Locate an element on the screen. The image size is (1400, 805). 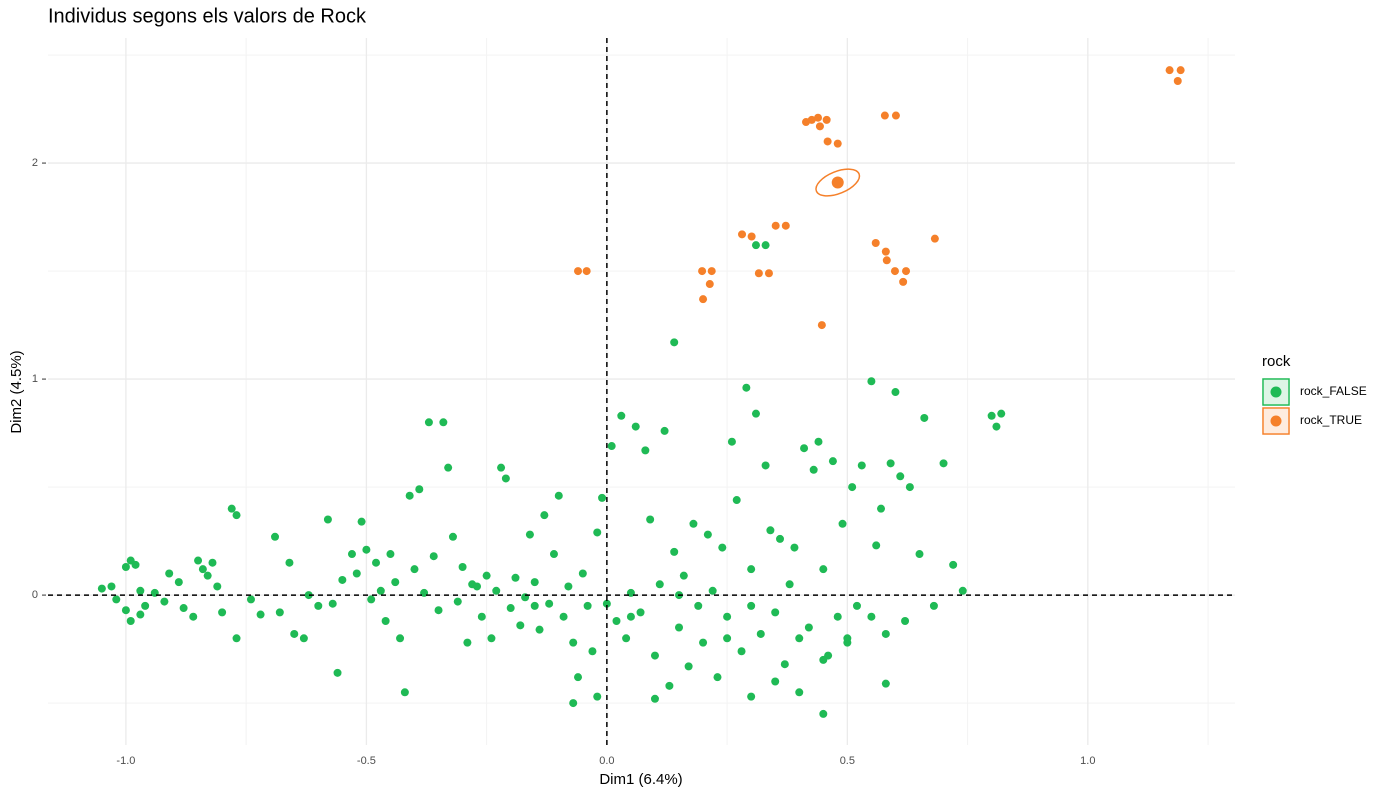
y-tick-label: 0 is located at coordinates (35, 595).